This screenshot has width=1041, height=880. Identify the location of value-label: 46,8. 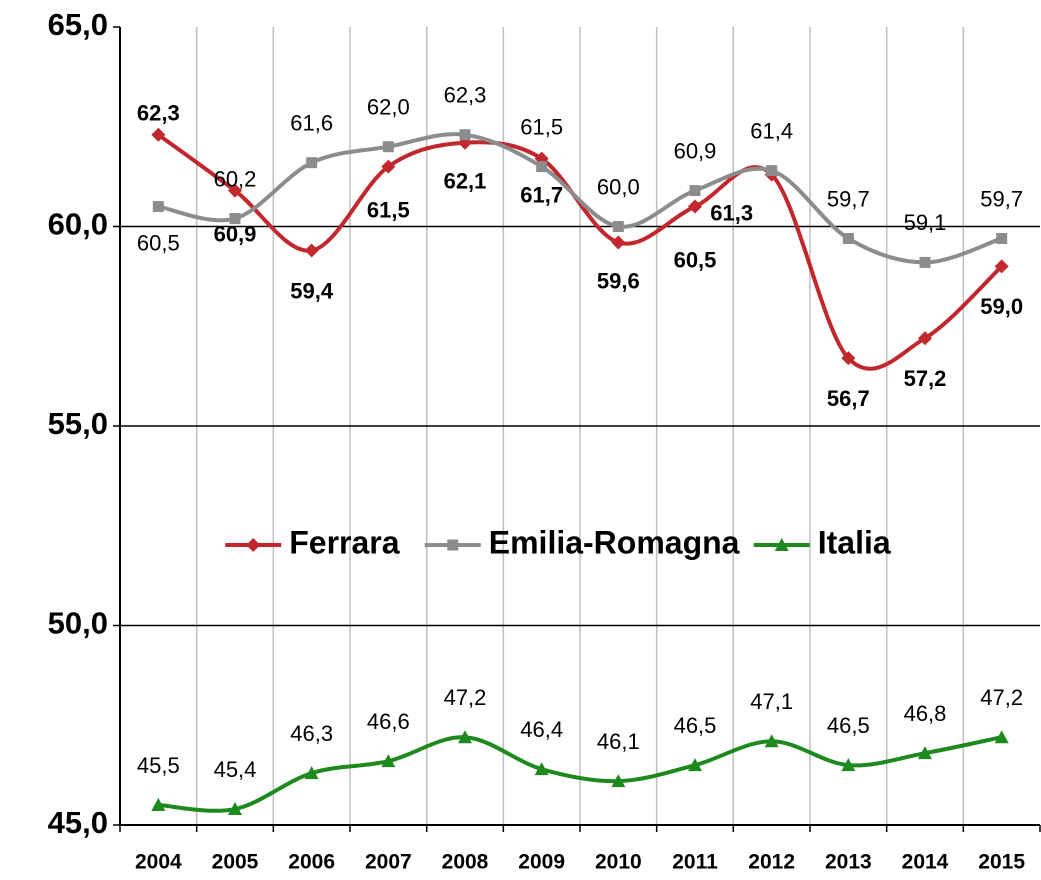
(925, 713).